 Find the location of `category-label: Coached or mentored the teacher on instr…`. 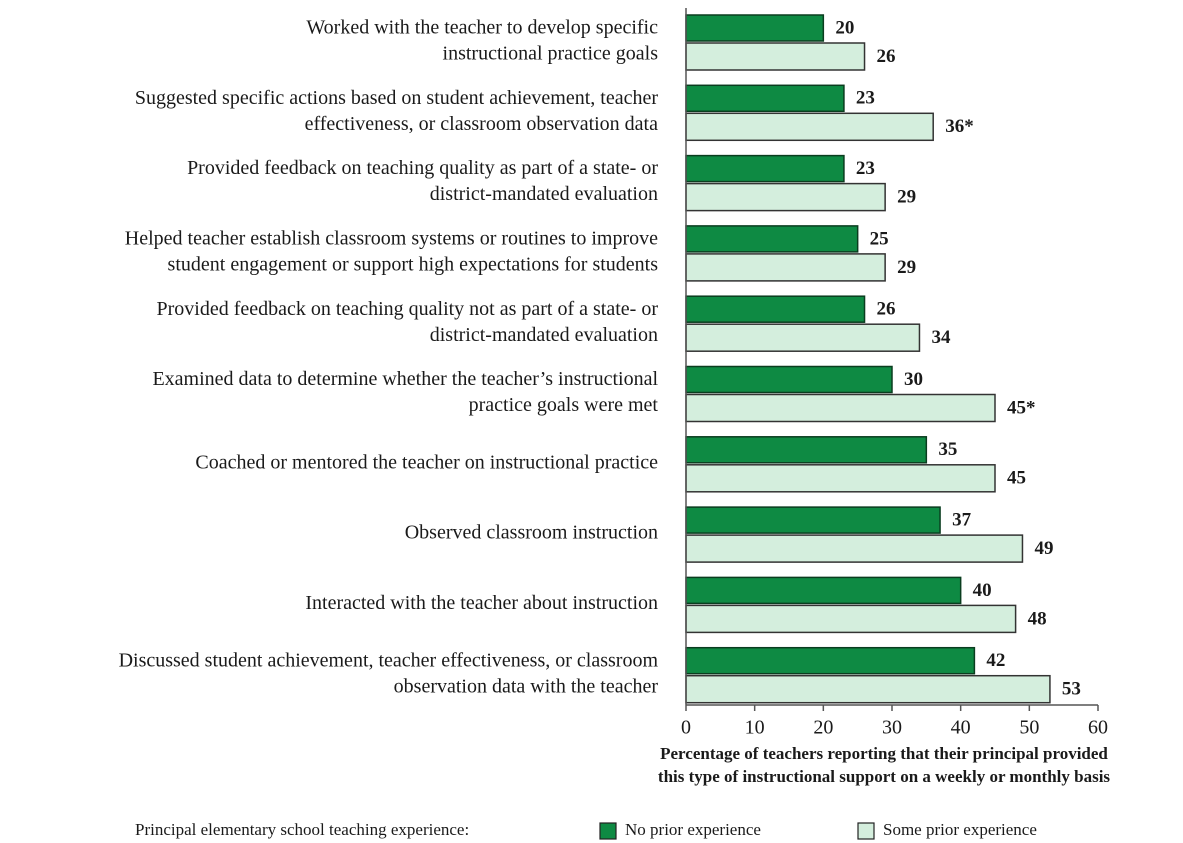

category-label: Coached or mentored the teacher on instr… is located at coordinates (426, 462).